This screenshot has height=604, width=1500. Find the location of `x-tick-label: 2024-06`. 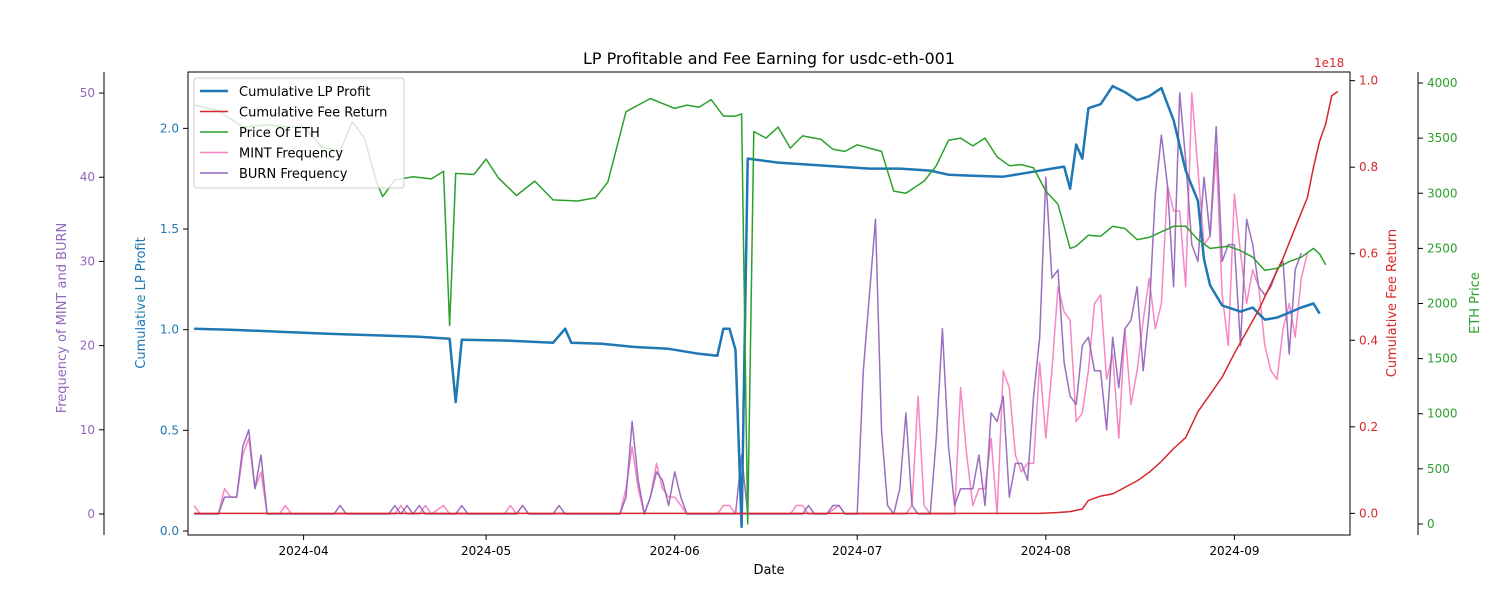

x-tick-label: 2024-06 is located at coordinates (675, 551).